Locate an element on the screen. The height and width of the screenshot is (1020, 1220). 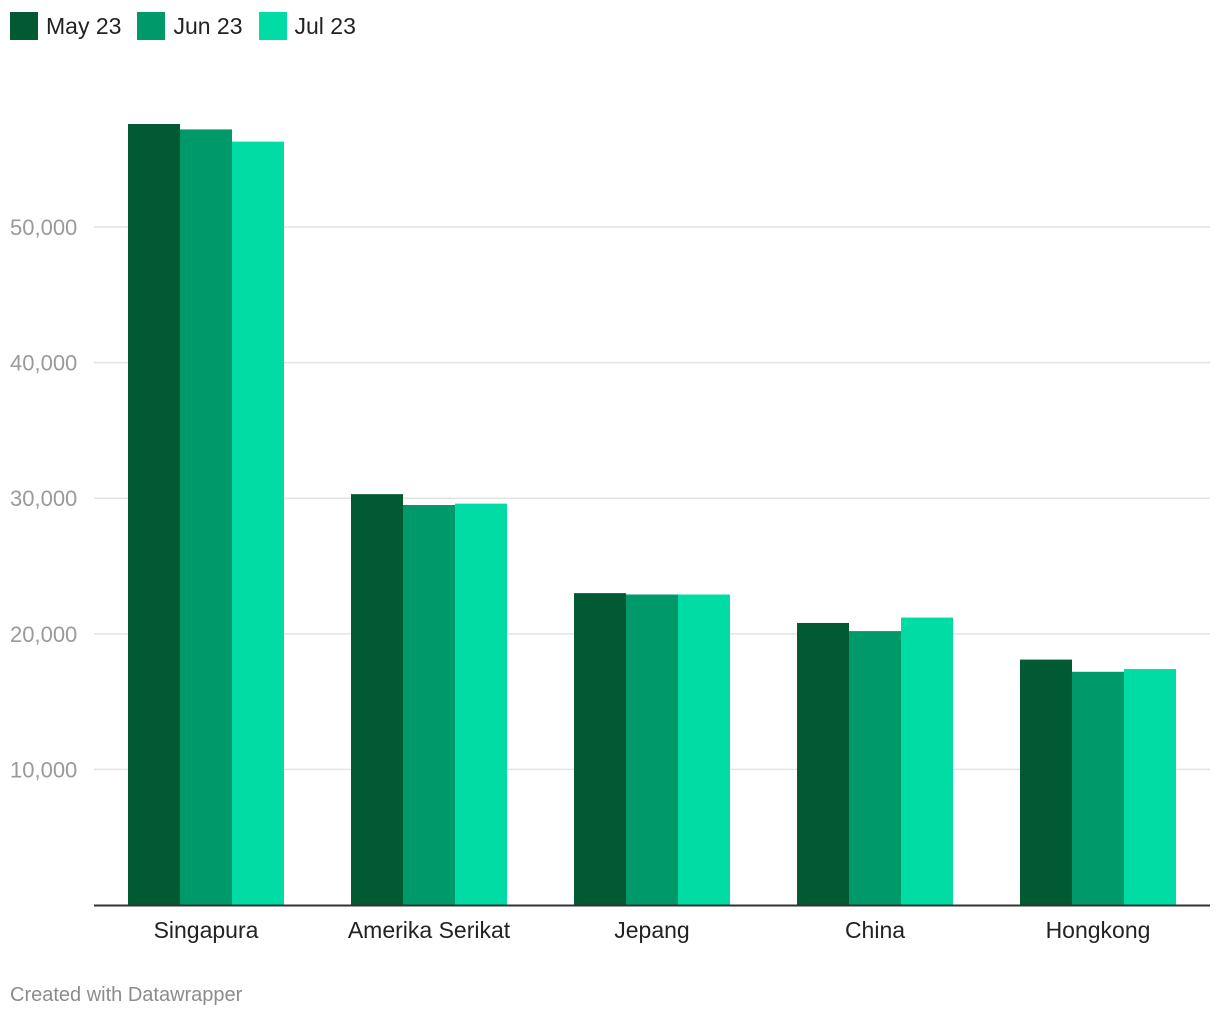
x-tick-label: China is located at coordinates (875, 930).